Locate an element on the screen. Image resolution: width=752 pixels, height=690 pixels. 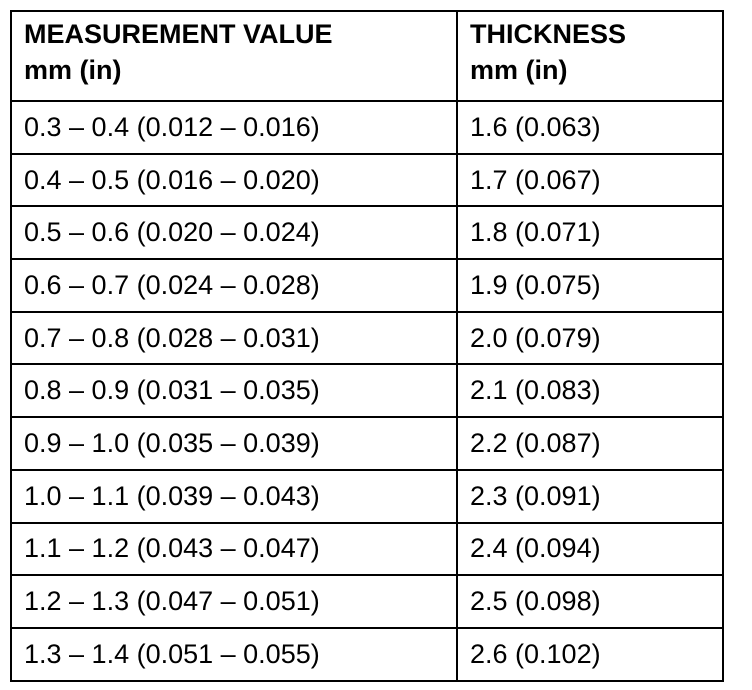
thickness-cell: 1.7 (0.067) is located at coordinates (590, 180).